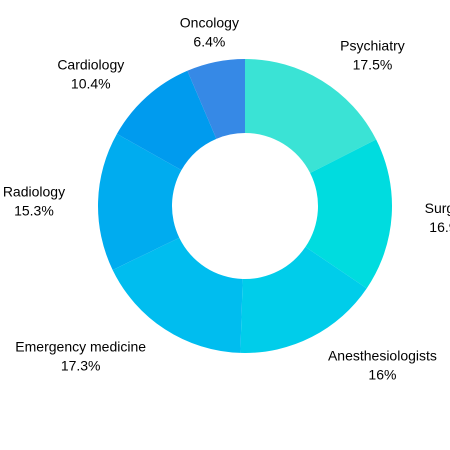 Image resolution: width=450 pixels, height=450 pixels. Describe the element at coordinates (80, 346) in the screenshot. I see `slice-label-name: Emergency medicine` at that location.